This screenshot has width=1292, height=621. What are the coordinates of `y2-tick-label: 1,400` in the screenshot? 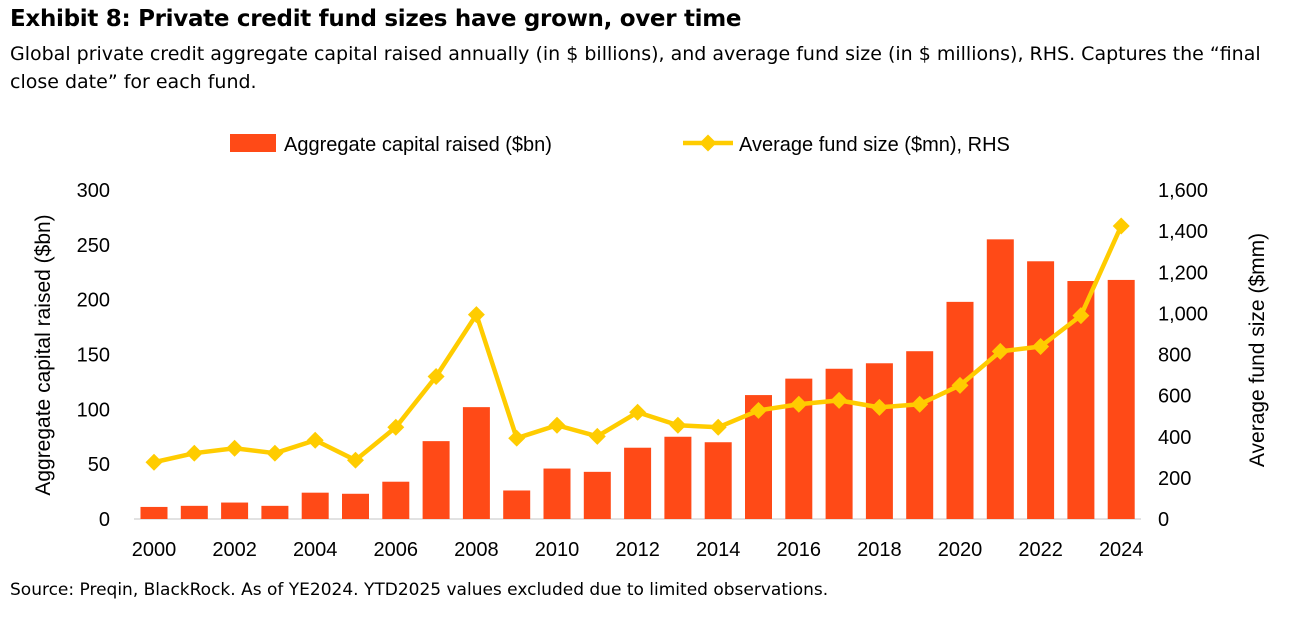 It's located at (1183, 232).